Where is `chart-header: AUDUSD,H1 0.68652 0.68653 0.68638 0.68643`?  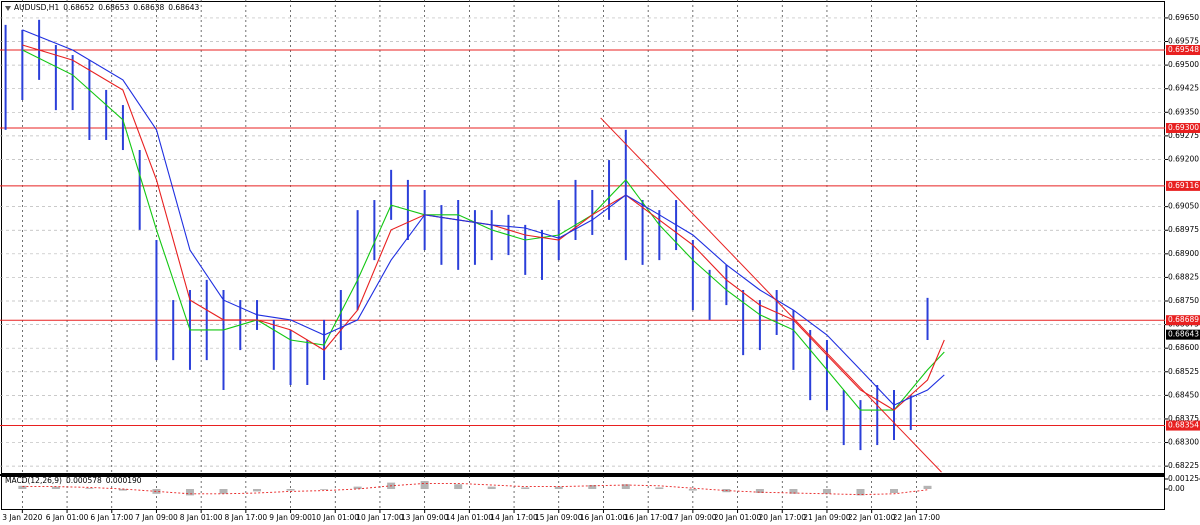 chart-header: AUDUSD,H1 0.68652 0.68653 0.68638 0.68643 is located at coordinates (107, 7).